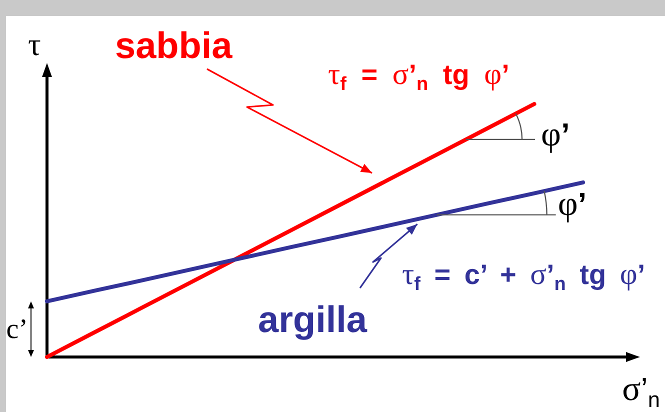 The height and width of the screenshot is (412, 665). I want to click on x-axis-title: σ’$_{n}$, so click(641, 391).